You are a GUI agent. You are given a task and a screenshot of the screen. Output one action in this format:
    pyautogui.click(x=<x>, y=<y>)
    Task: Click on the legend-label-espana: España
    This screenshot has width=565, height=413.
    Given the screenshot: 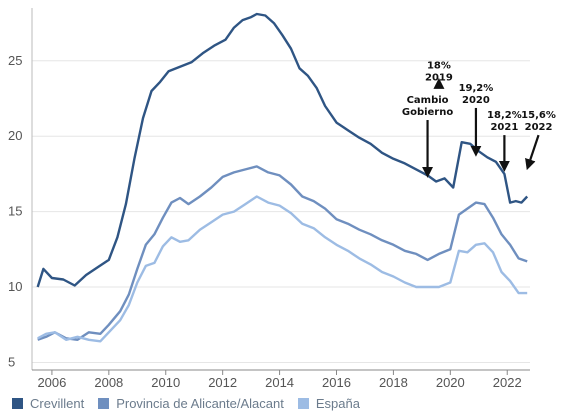 What is the action you would take?
    pyautogui.click(x=337, y=403)
    